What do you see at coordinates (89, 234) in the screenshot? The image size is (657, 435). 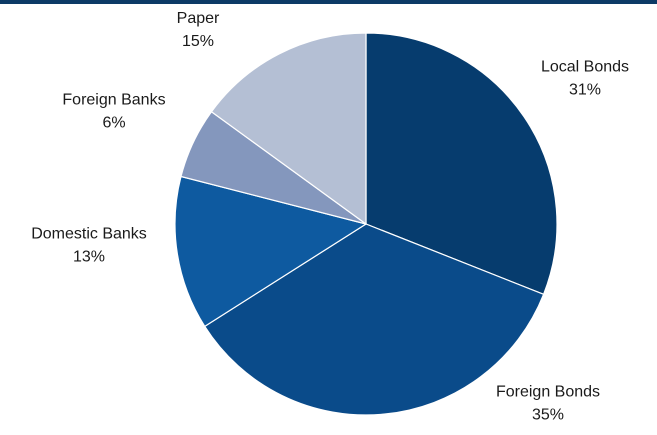 I see `pie-label-name: Domestic Banks` at bounding box center [89, 234].